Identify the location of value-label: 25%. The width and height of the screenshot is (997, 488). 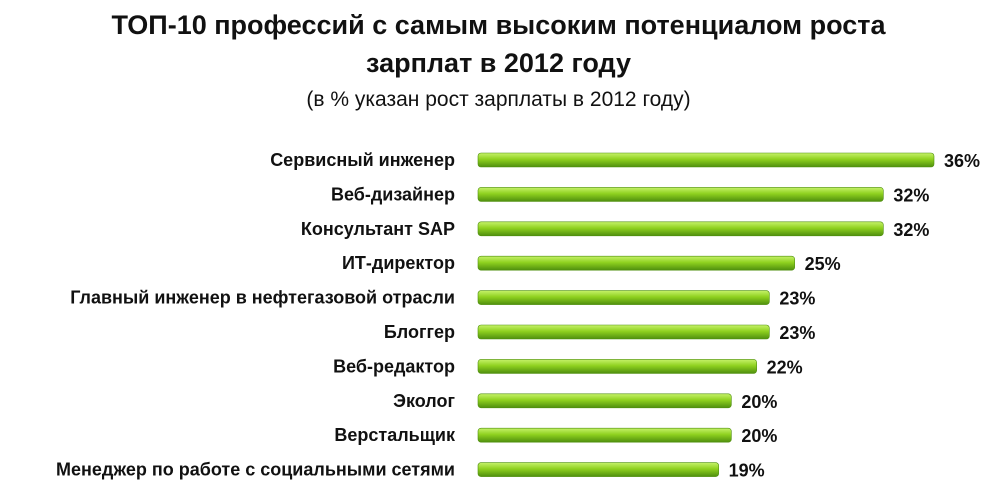
(823, 264).